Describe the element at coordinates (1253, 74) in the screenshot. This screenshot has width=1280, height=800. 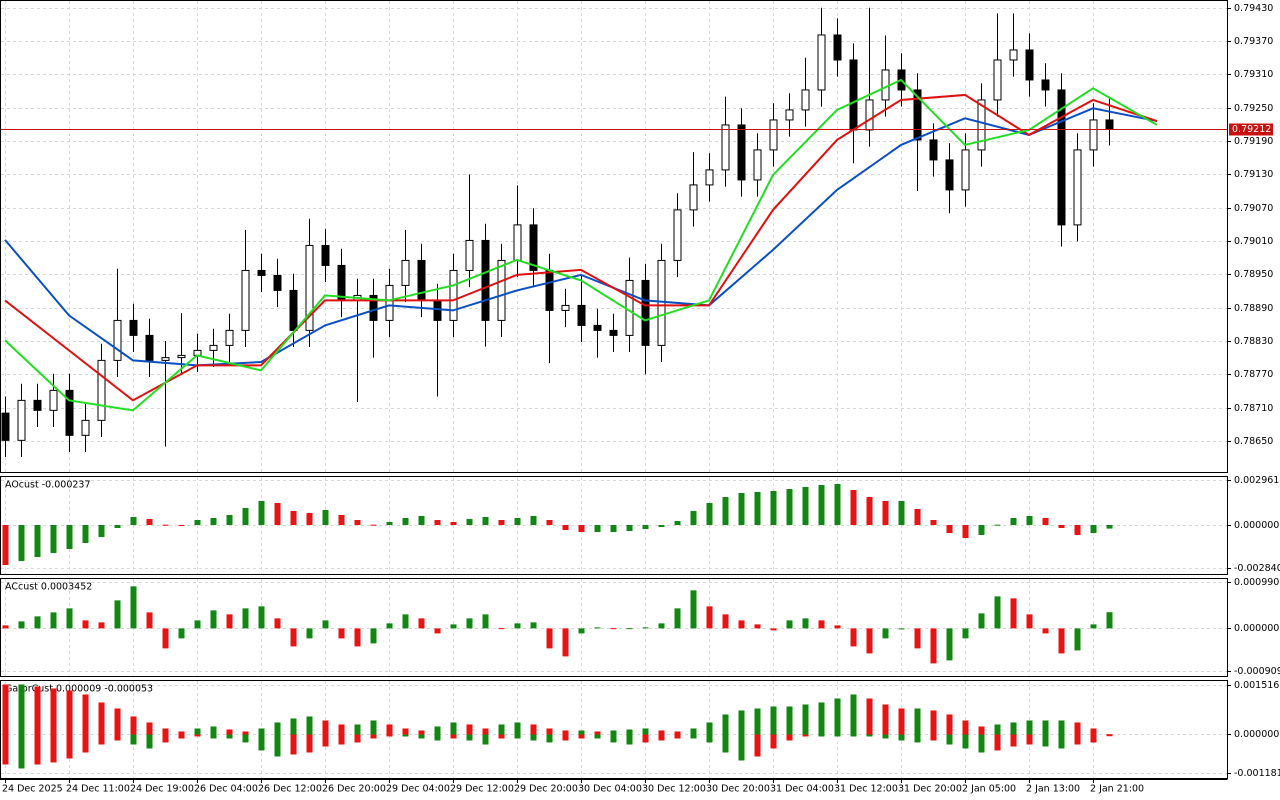
I see `y-tick-label: 0.79310` at that location.